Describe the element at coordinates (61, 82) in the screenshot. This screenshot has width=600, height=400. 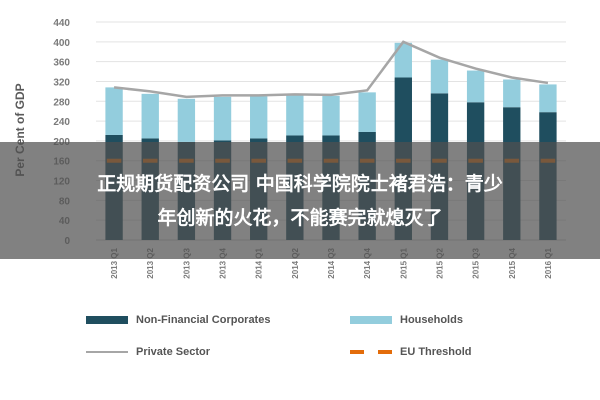
I see `y-tick-label: 320` at that location.